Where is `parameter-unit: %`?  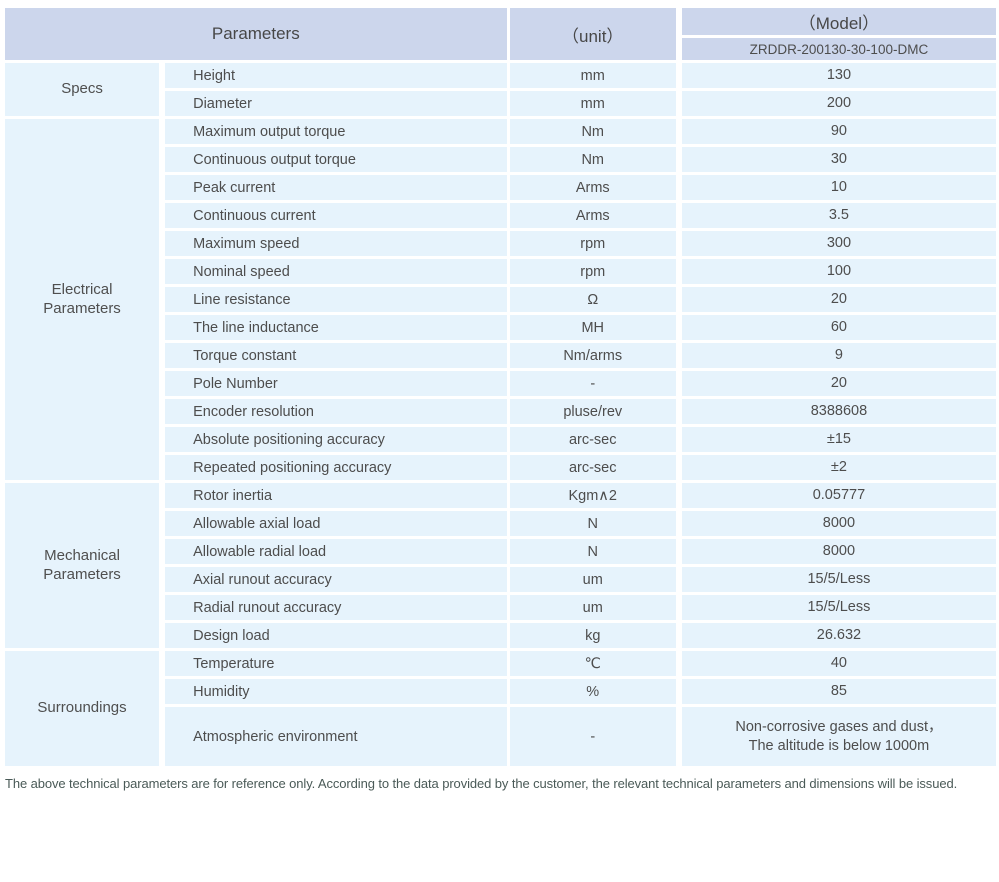
parameter-unit: % is located at coordinates (595, 693).